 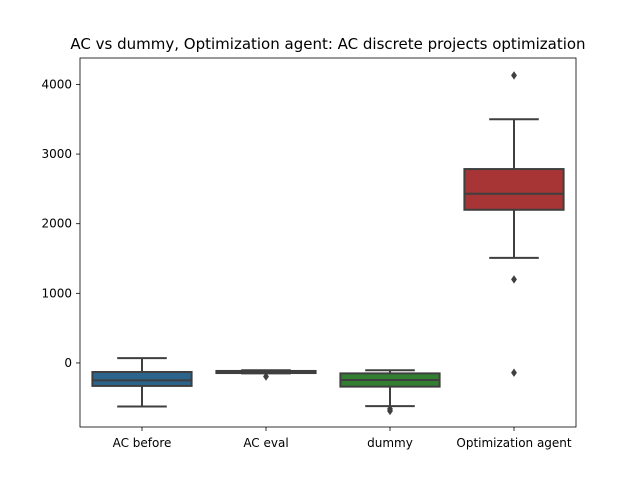 I want to click on y-tick-label: 4000, so click(x=56, y=84).